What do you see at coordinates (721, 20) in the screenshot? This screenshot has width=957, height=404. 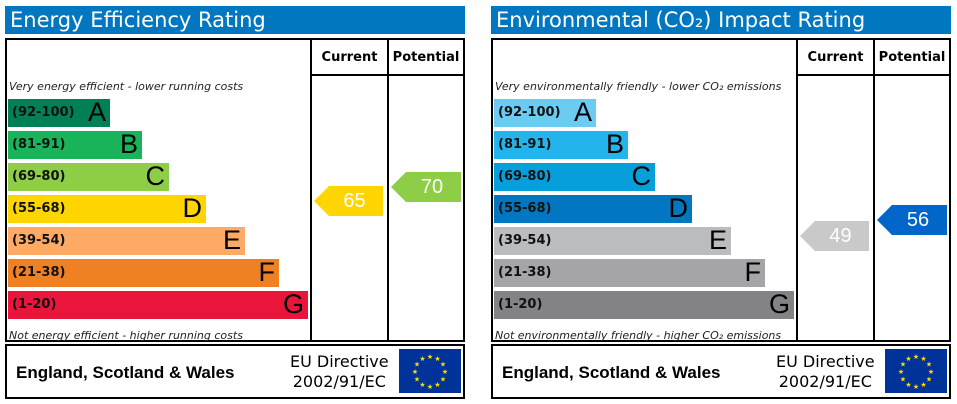 I see `chart-title: Environmental (CO₂) Impact Rating` at bounding box center [721, 20].